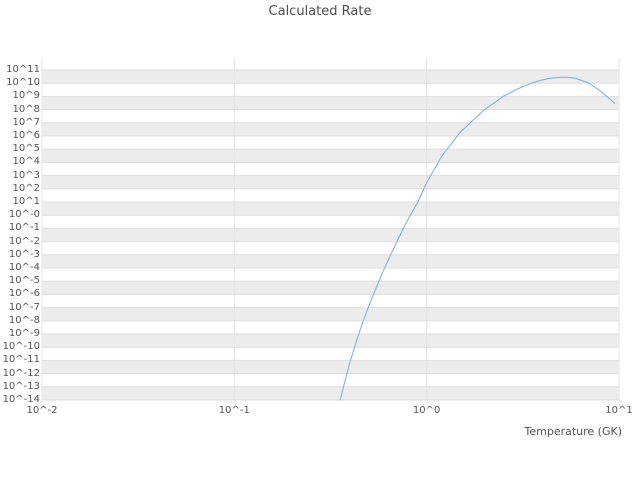 The image size is (640, 480). Describe the element at coordinates (26, 175) in the screenshot. I see `y-tick-label: 10^3` at that location.